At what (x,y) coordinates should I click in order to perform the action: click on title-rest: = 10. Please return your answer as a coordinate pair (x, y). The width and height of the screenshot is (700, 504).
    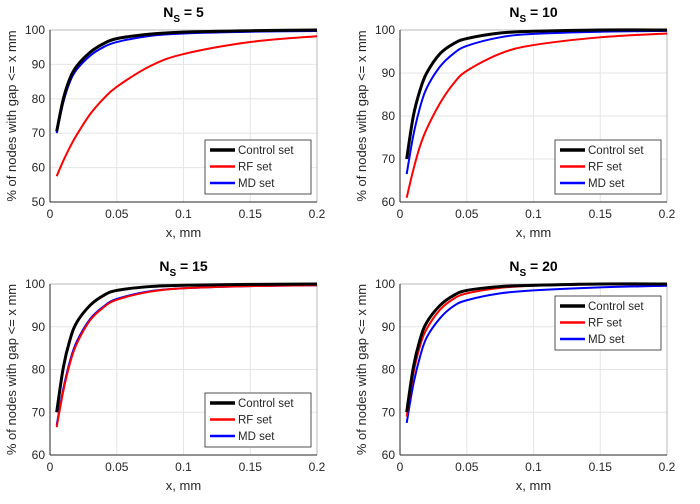
    Looking at the image, I should click on (542, 12).